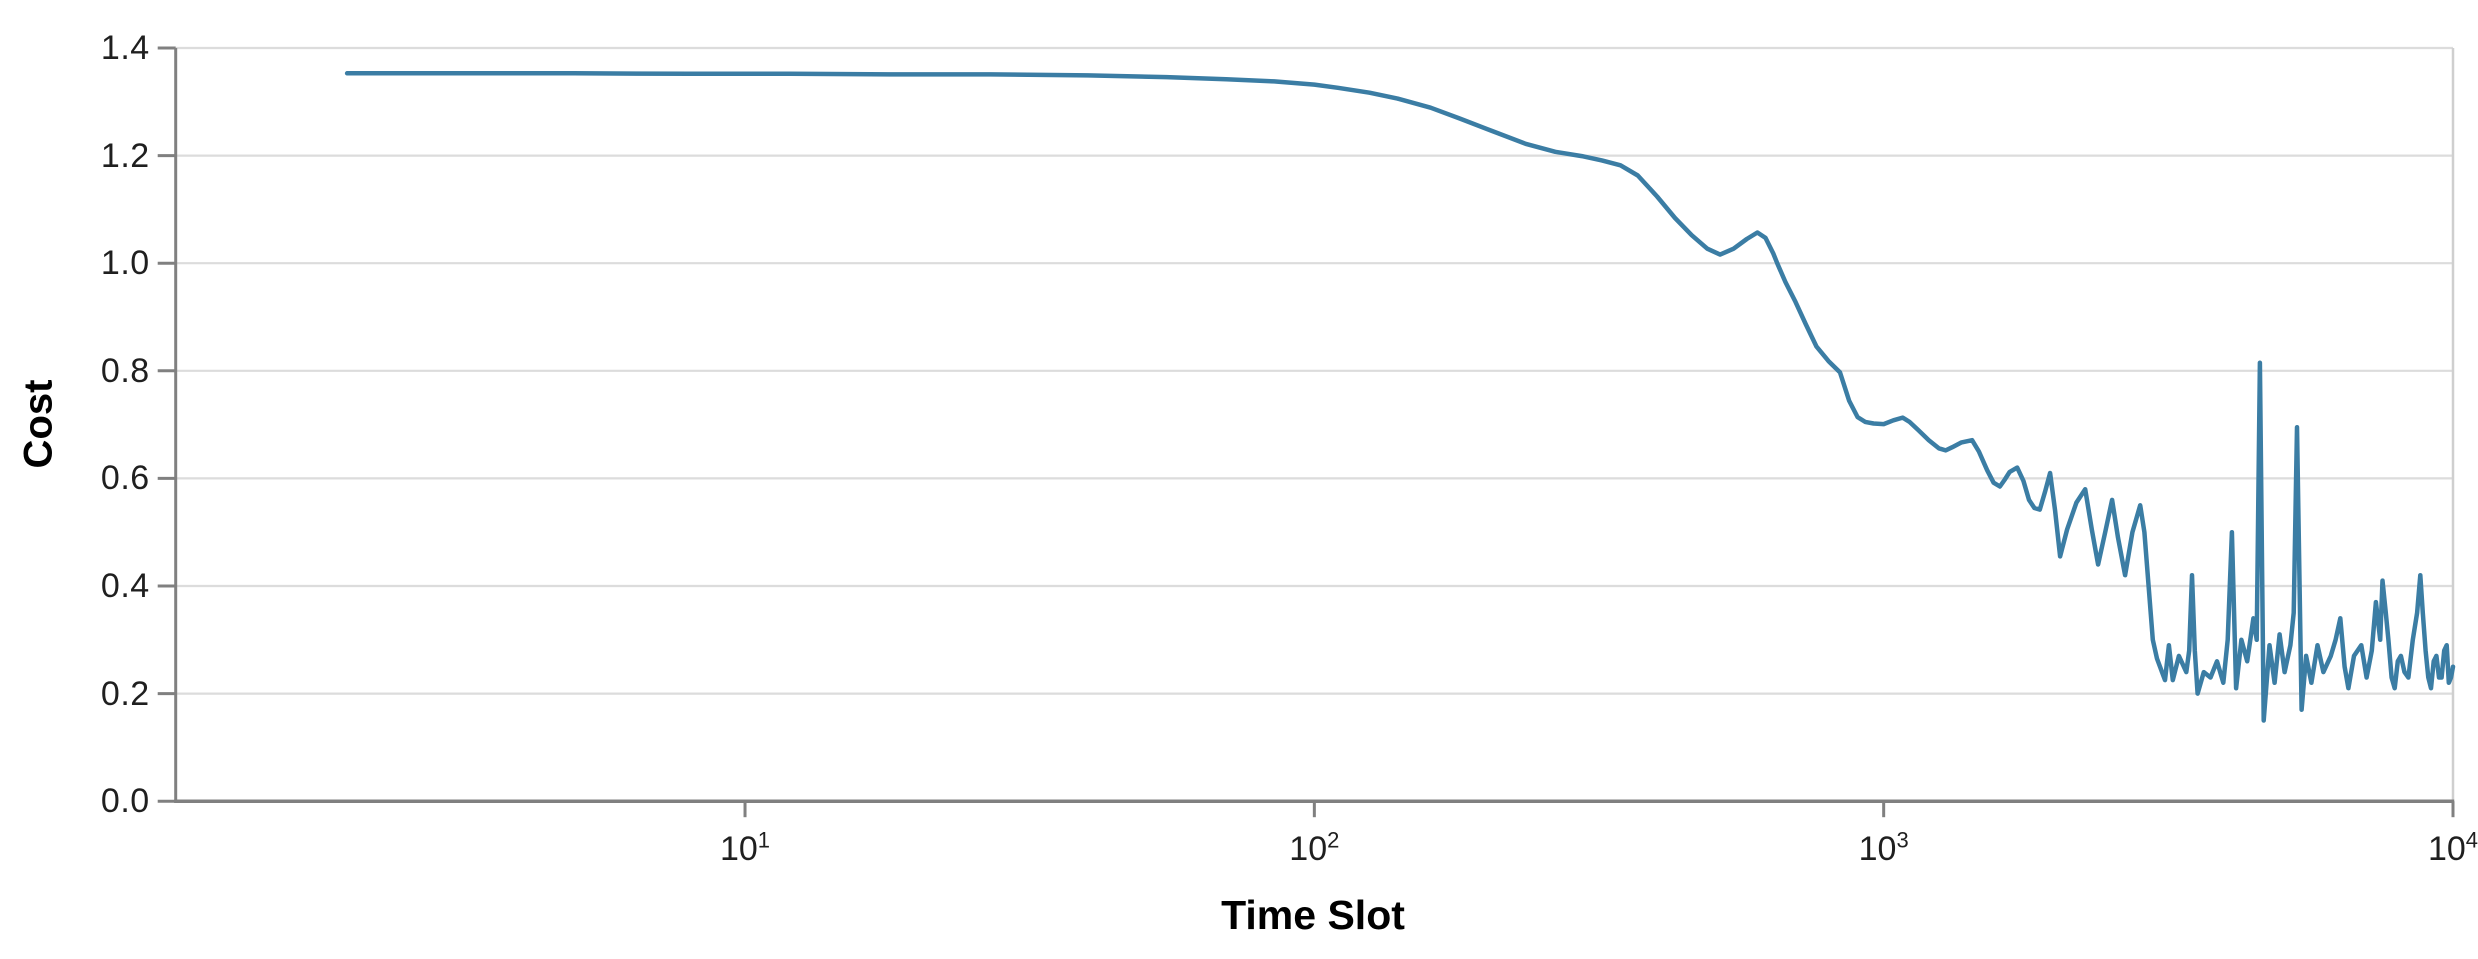 This screenshot has width=2478, height=959. What do you see at coordinates (1902, 840) in the screenshot?
I see `x-tick-exponent: 3` at bounding box center [1902, 840].